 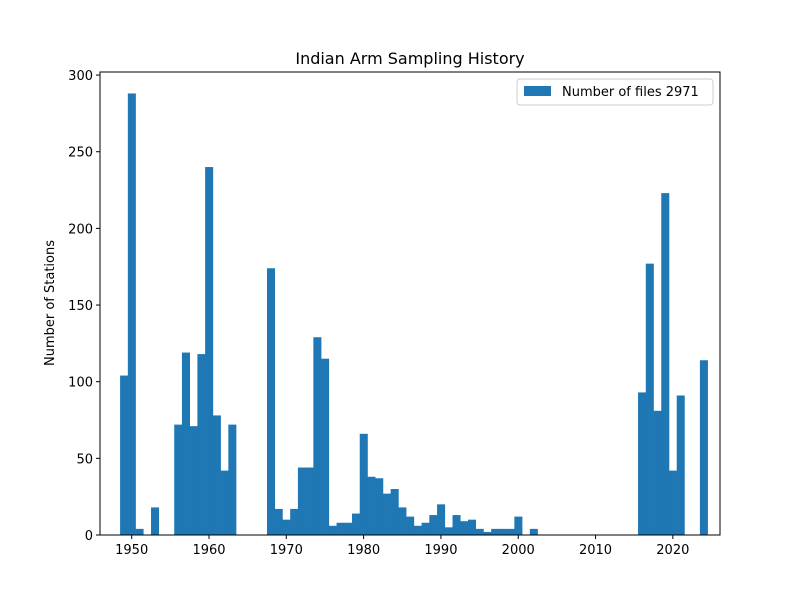 What do you see at coordinates (409, 58) in the screenshot?
I see `chart-title: Indian Arm Sampling History` at bounding box center [409, 58].